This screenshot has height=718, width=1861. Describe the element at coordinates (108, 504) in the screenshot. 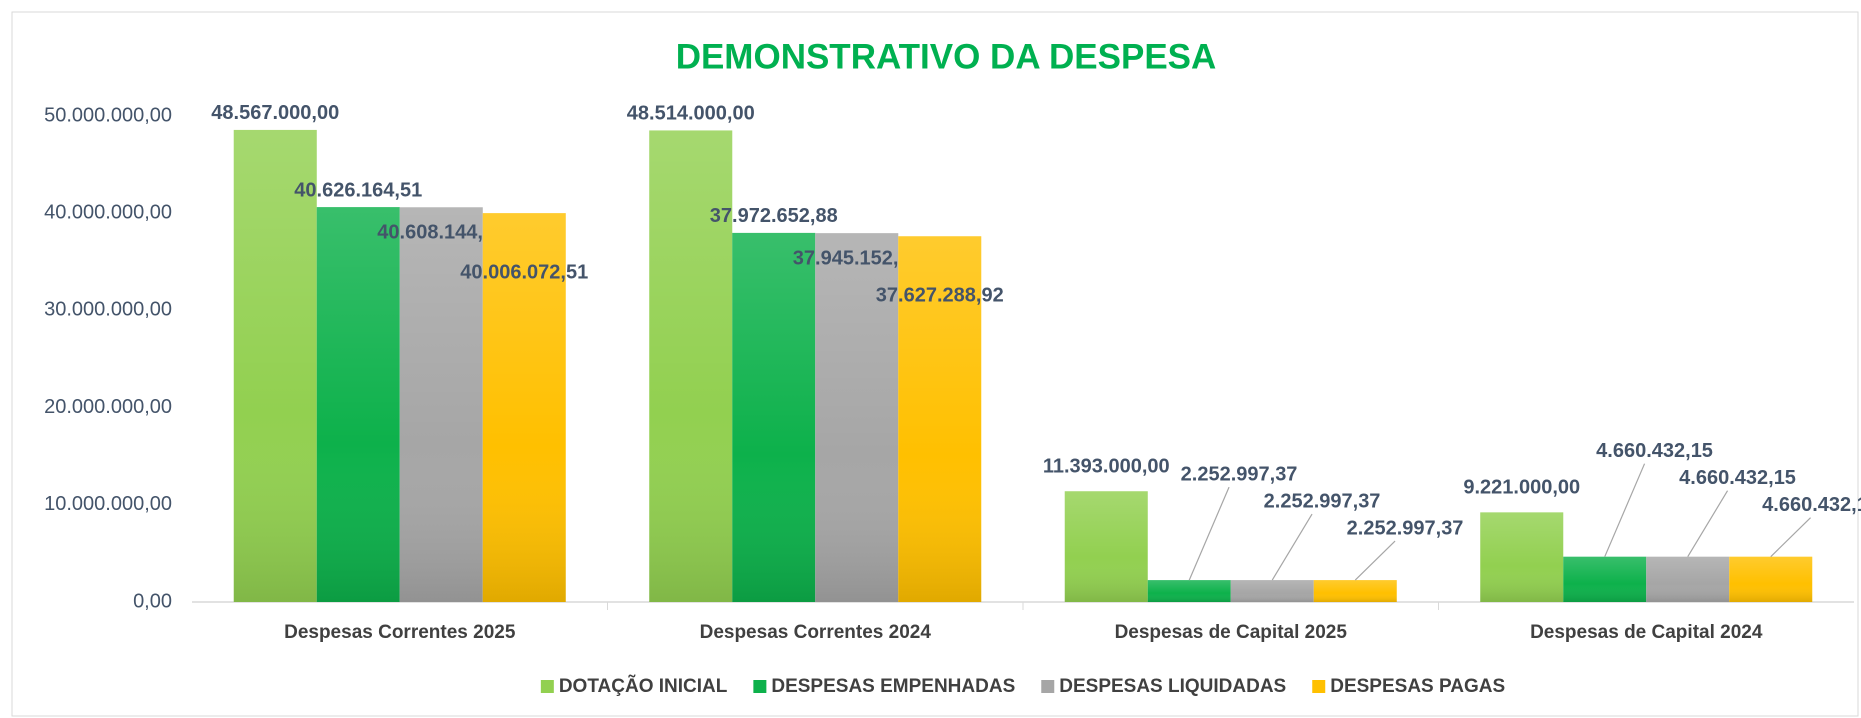

I see `y-tick-label: 10.000.000,00` at that location.